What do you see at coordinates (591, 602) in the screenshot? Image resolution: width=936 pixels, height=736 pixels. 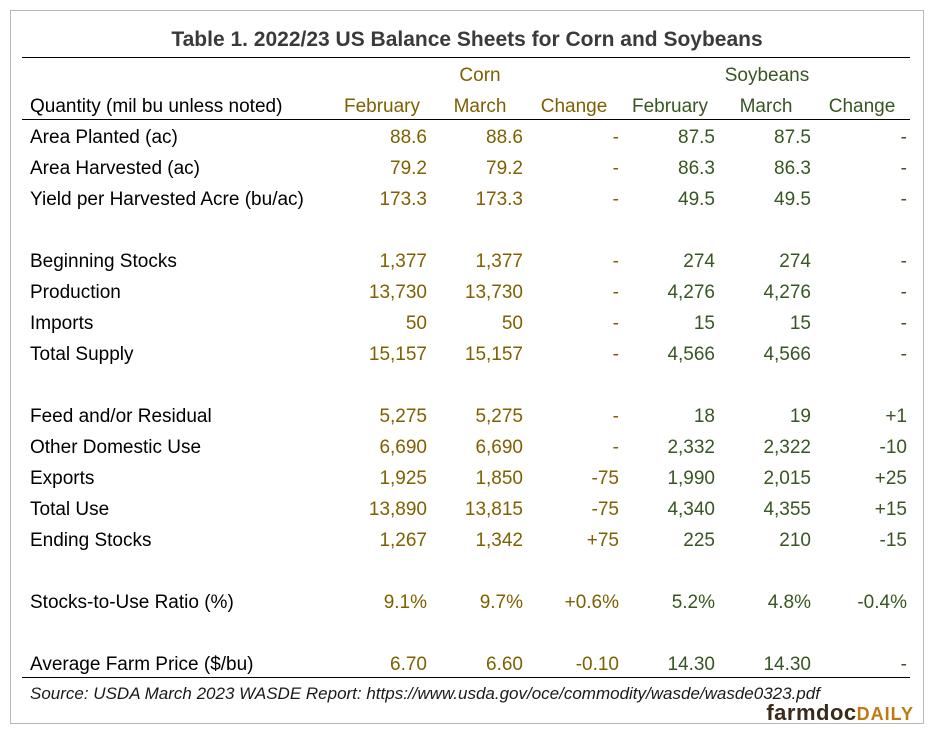 I see `table-cell: +0.6%` at bounding box center [591, 602].